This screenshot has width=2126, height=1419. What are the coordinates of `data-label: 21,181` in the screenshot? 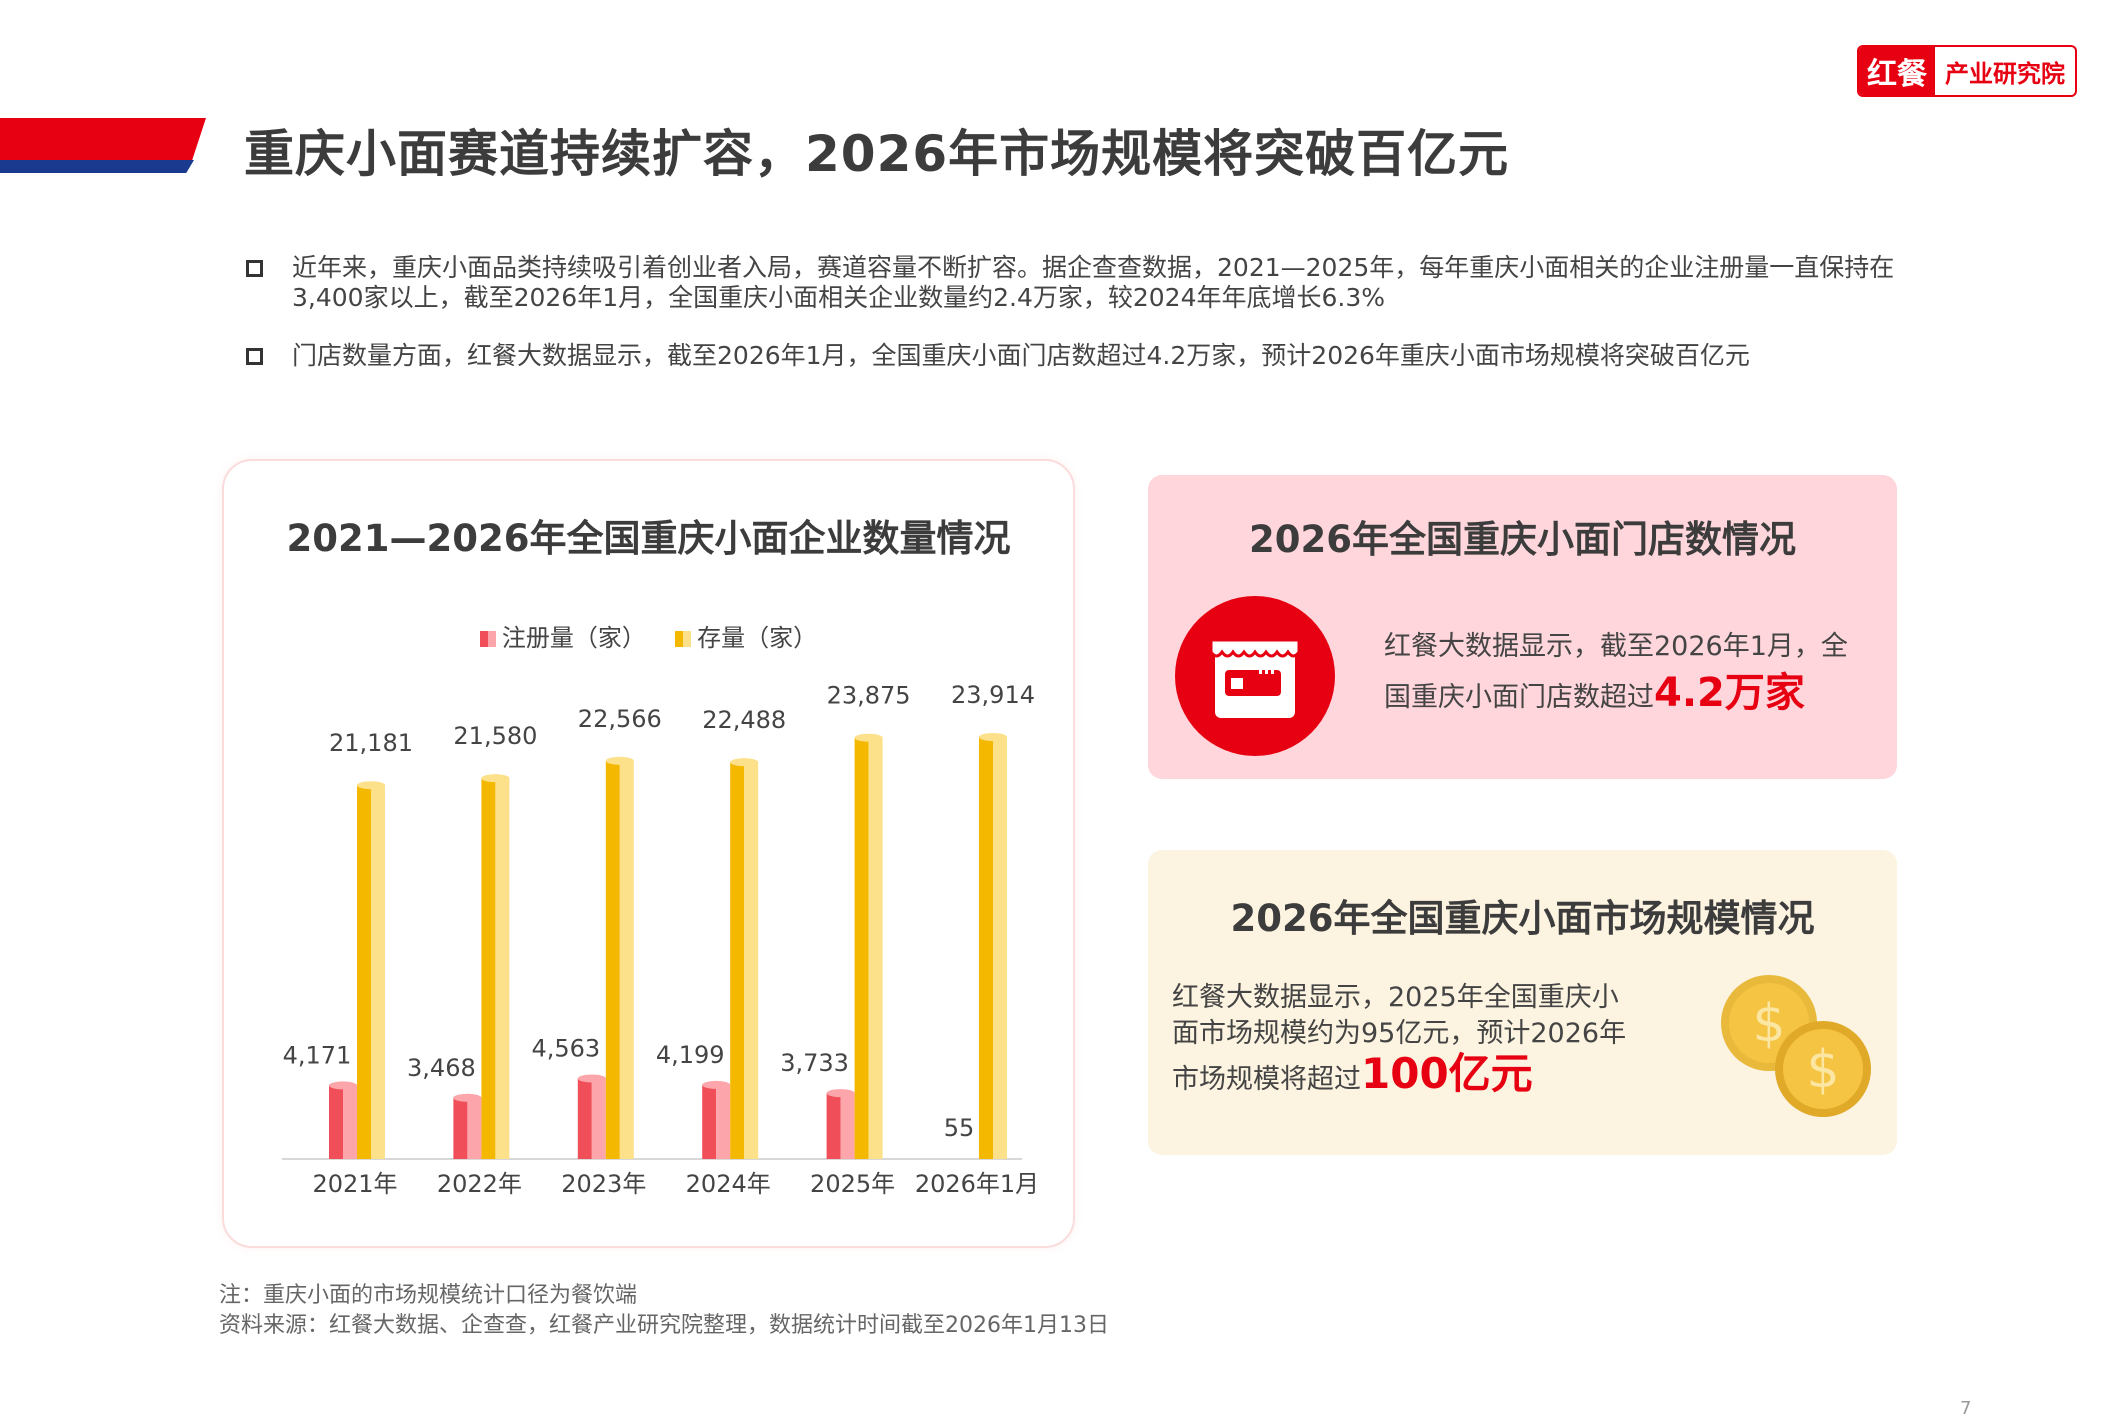 It's located at (371, 743).